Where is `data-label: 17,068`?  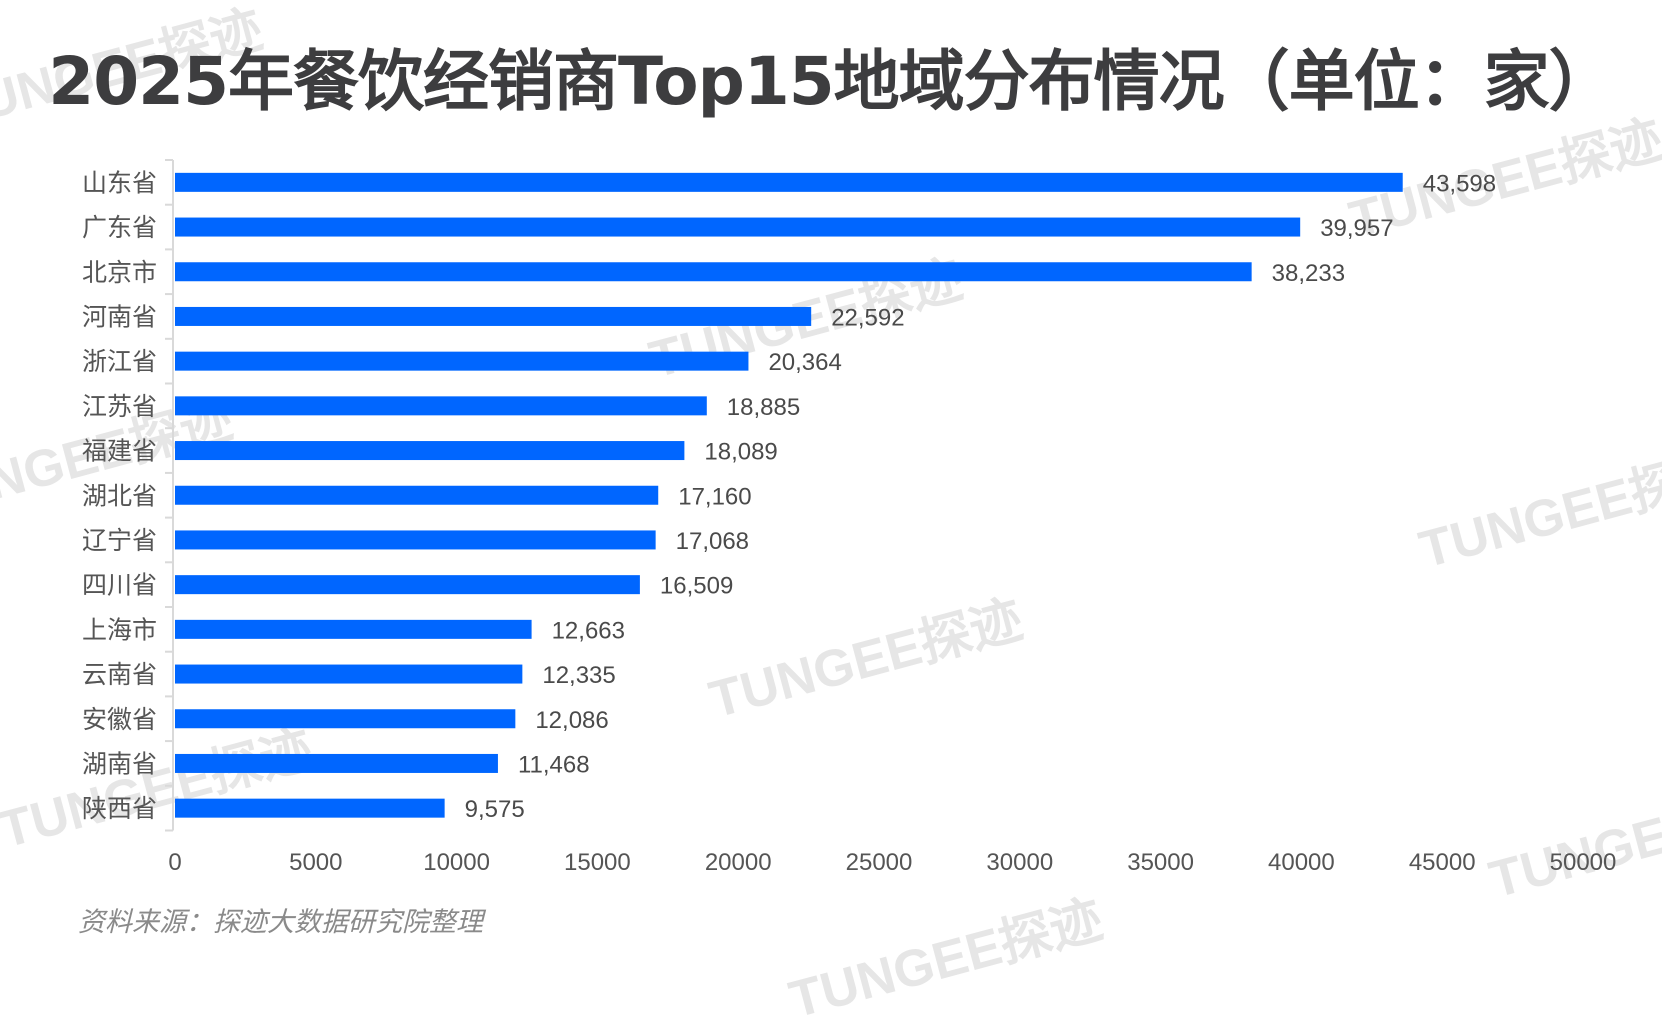 data-label: 17,068 is located at coordinates (712, 541).